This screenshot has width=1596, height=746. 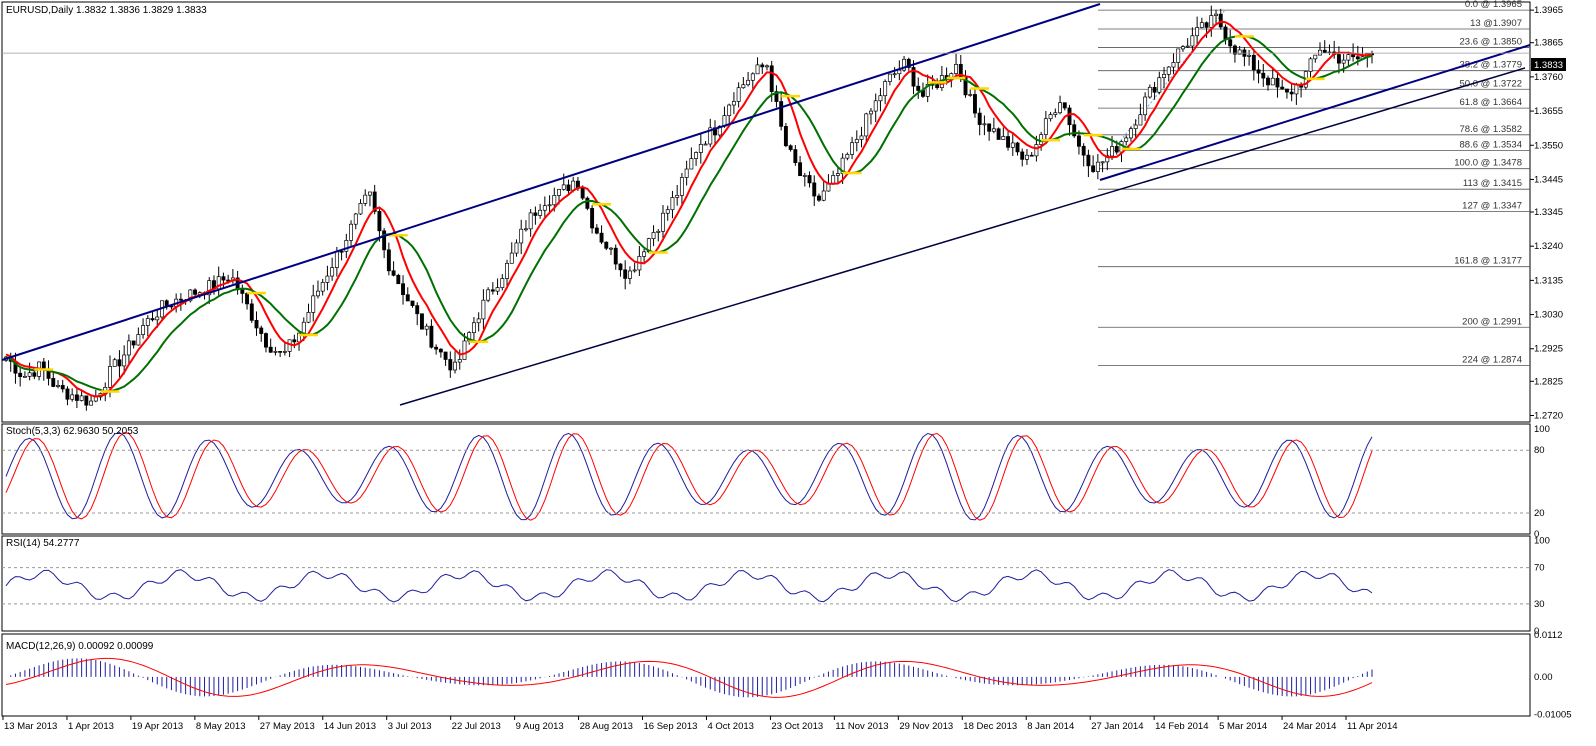 I want to click on price-tick-label: 1.3865, so click(x=1548, y=43).